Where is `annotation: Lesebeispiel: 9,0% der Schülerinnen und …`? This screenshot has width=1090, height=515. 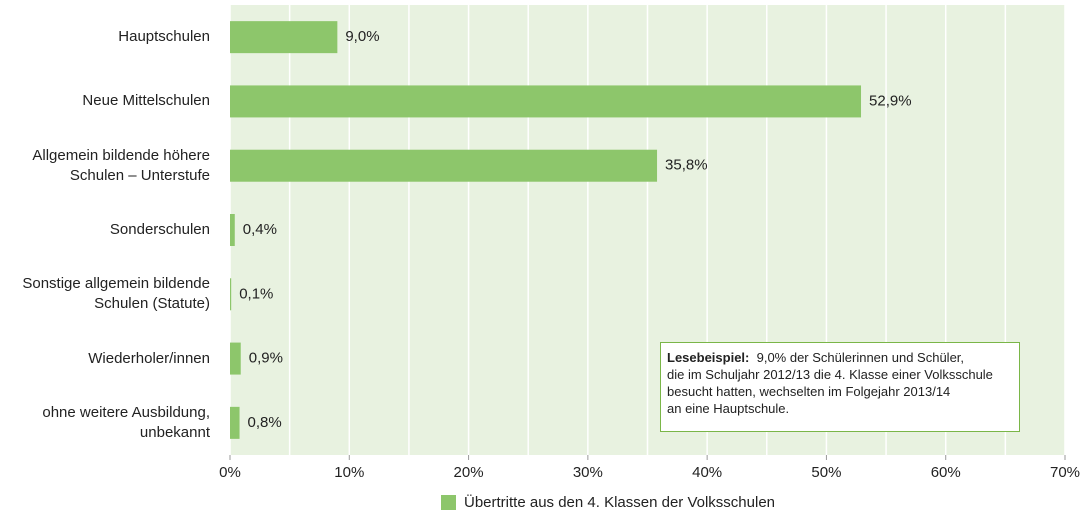
annotation: Lesebeispiel: 9,0% der Schülerinnen und … is located at coordinates (840, 387).